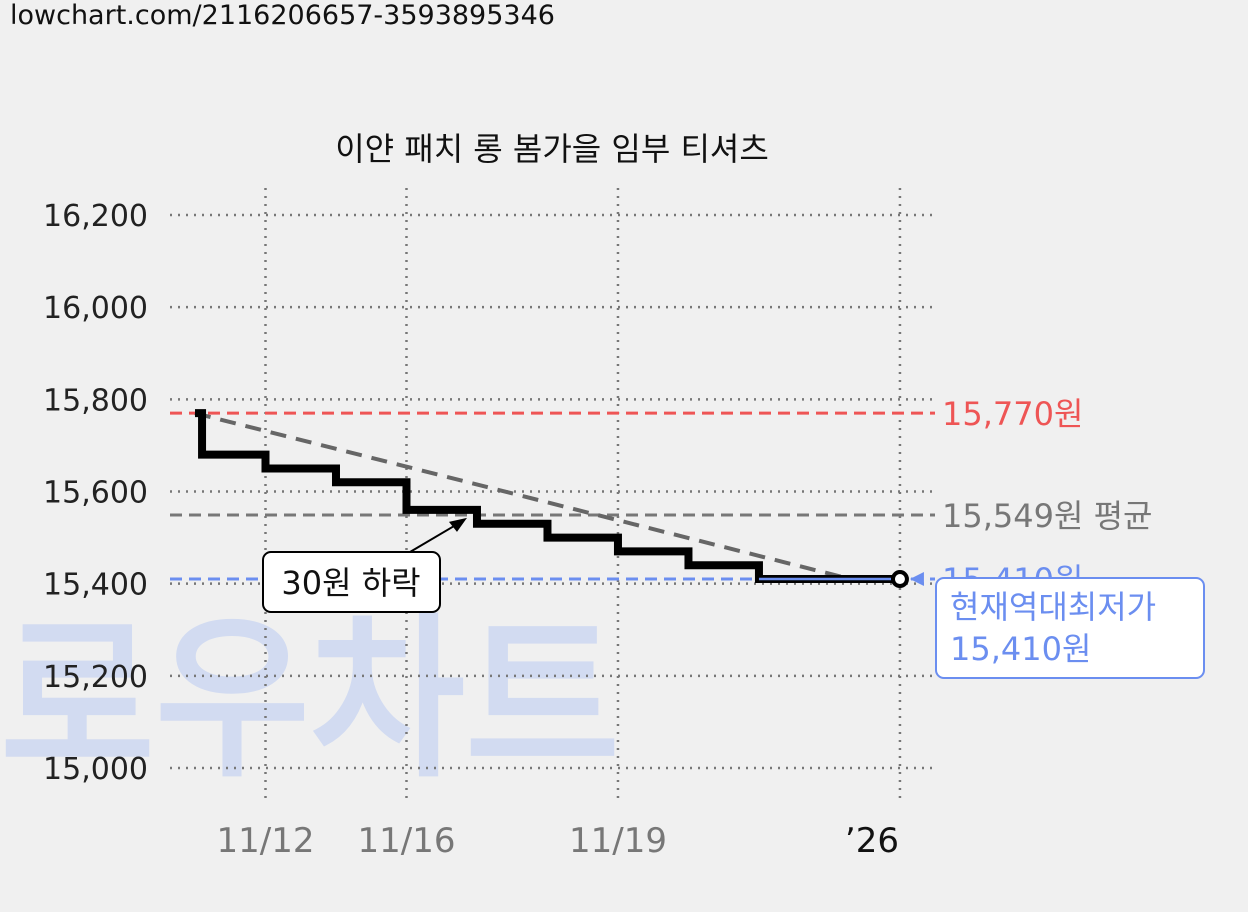 The width and height of the screenshot is (1248, 912). Describe the element at coordinates (1070, 628) in the screenshot. I see `low-price-box` at that location.